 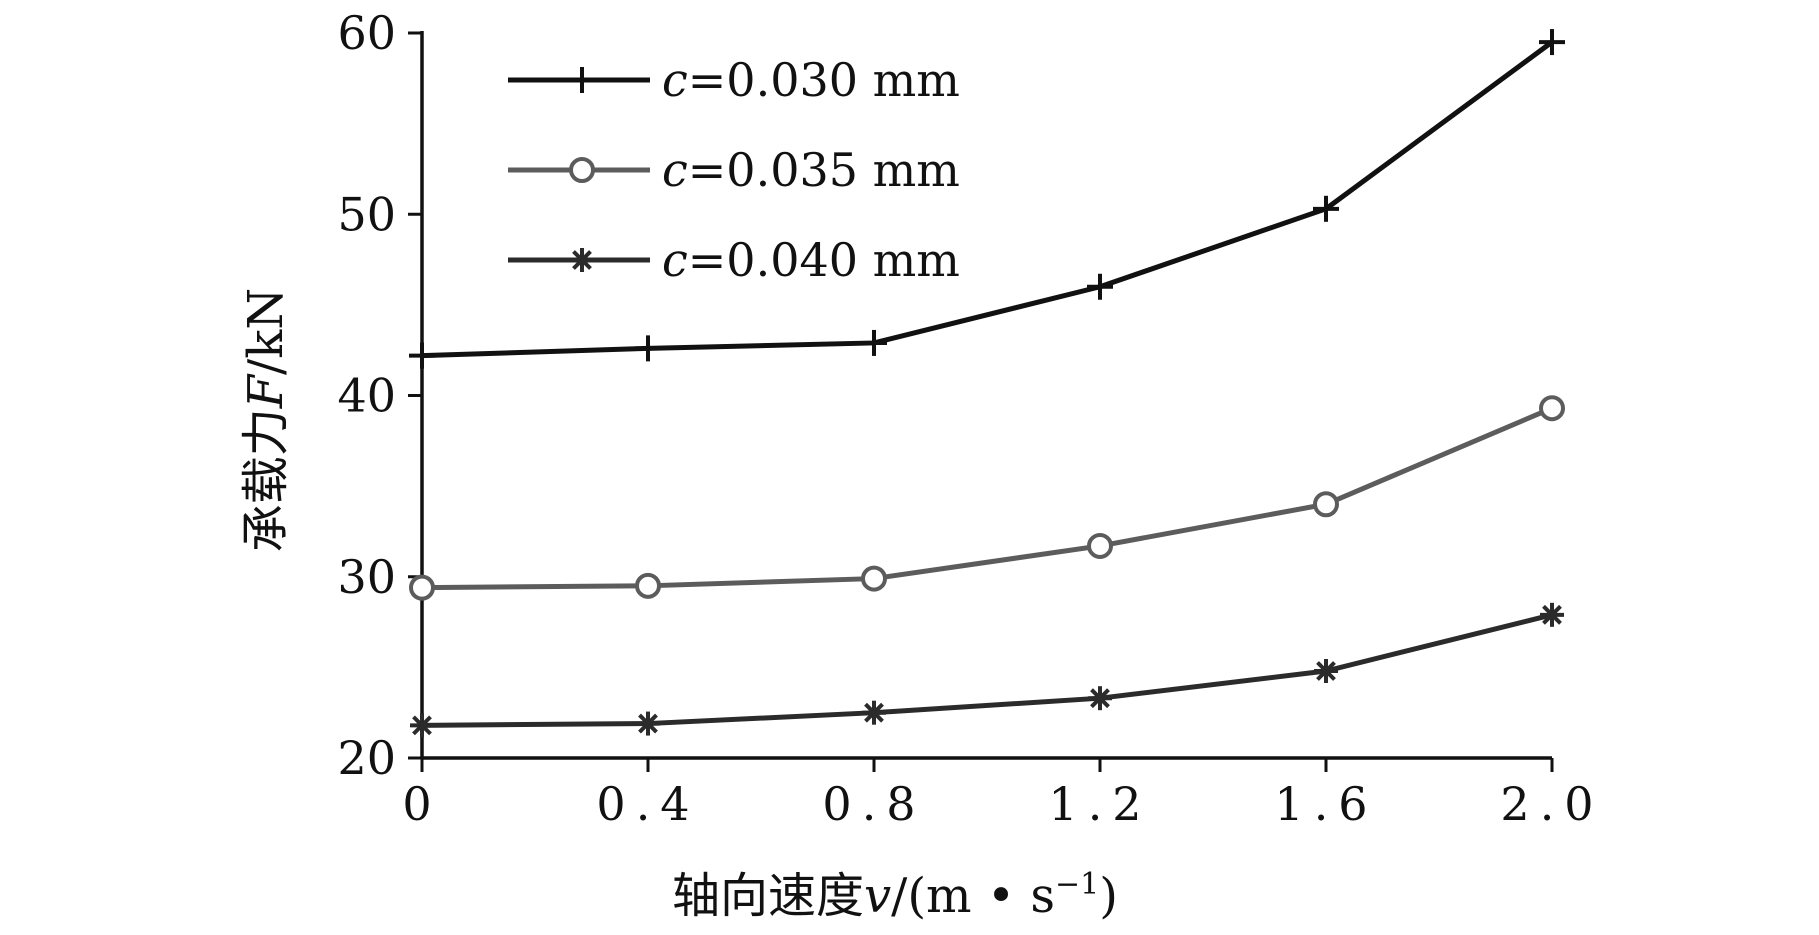 I want to click on legend-entry-1: c=0.030 mm, so click(x=734, y=80).